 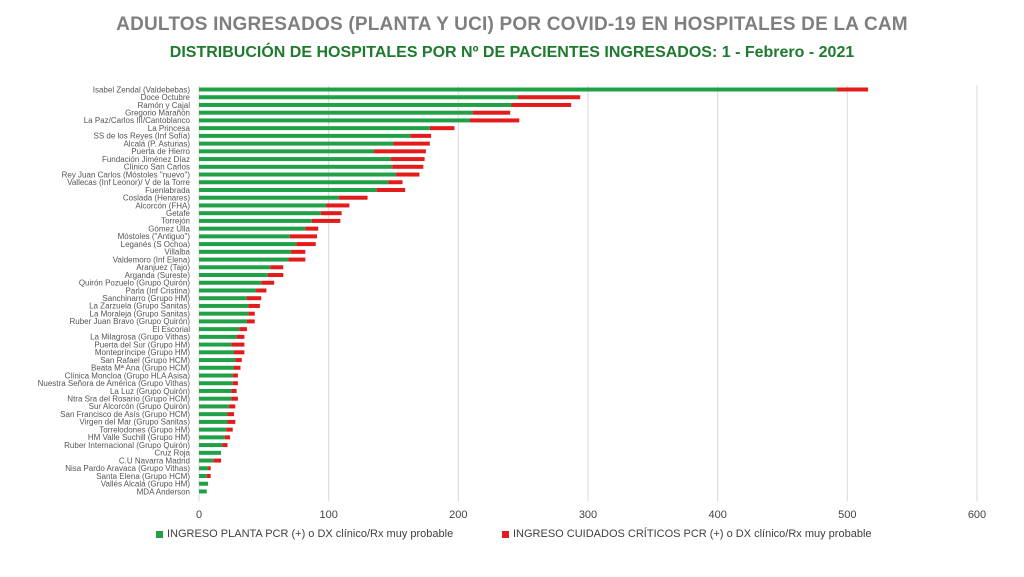 What do you see at coordinates (588, 515) in the screenshot?
I see `x-tick-label: 300` at bounding box center [588, 515].